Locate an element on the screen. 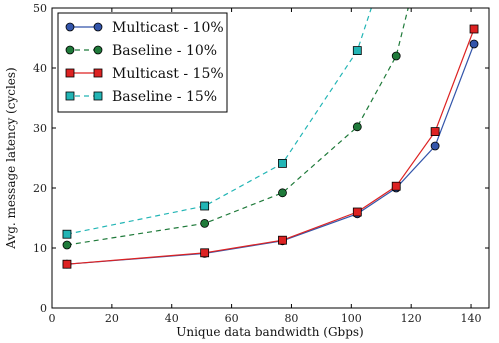 Image resolution: width=499 pixels, height=343 pixels. legend-label: Multicast - 10% is located at coordinates (168, 28).